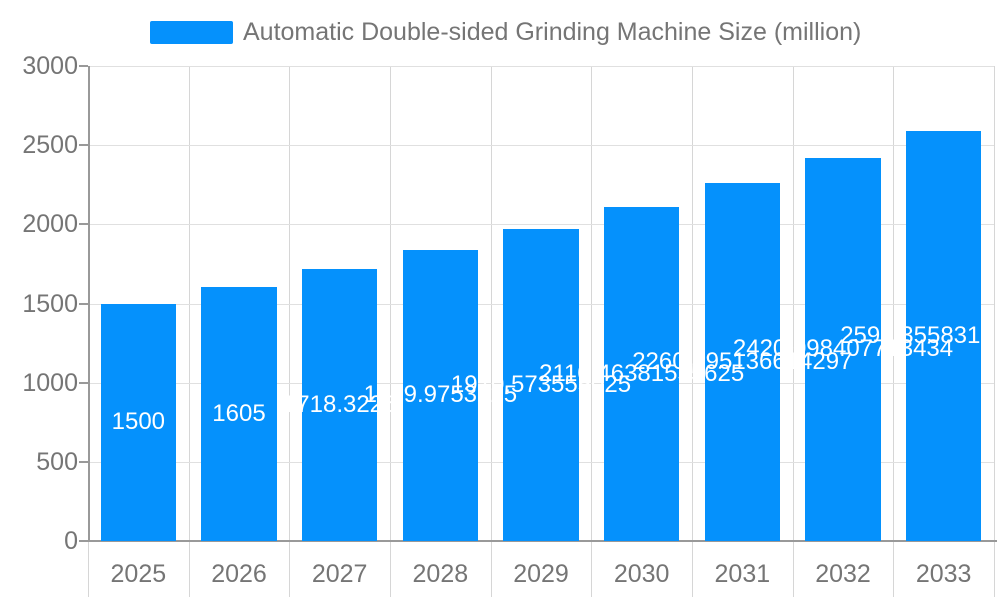 This screenshot has width=1000, height=600. Describe the element at coordinates (943, 574) in the screenshot. I see `x-axis-label: 2033` at that location.